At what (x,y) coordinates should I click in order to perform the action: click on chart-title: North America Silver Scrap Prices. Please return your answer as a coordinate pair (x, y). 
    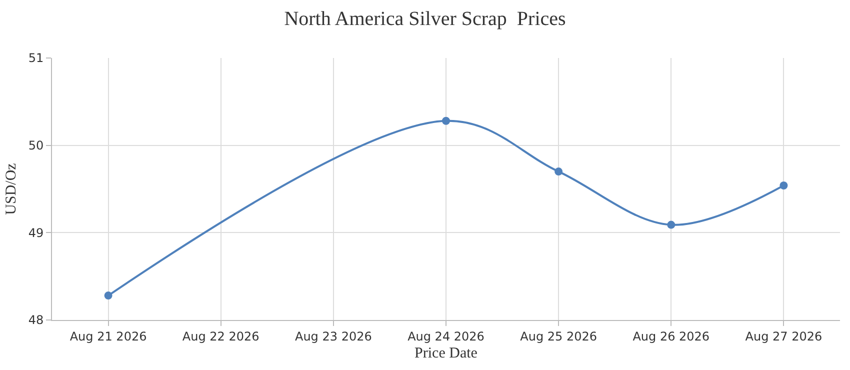
    Looking at the image, I should click on (425, 19).